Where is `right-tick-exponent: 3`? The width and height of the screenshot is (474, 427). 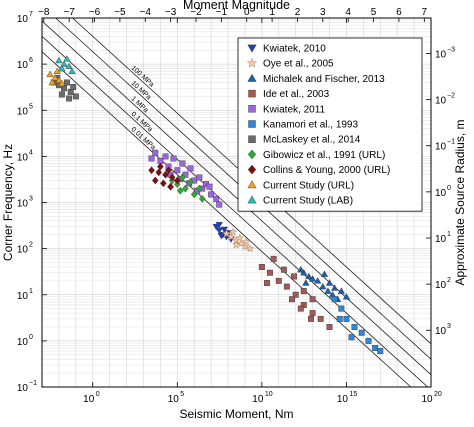 right-tick-exponent: 3 is located at coordinates (449, 326).